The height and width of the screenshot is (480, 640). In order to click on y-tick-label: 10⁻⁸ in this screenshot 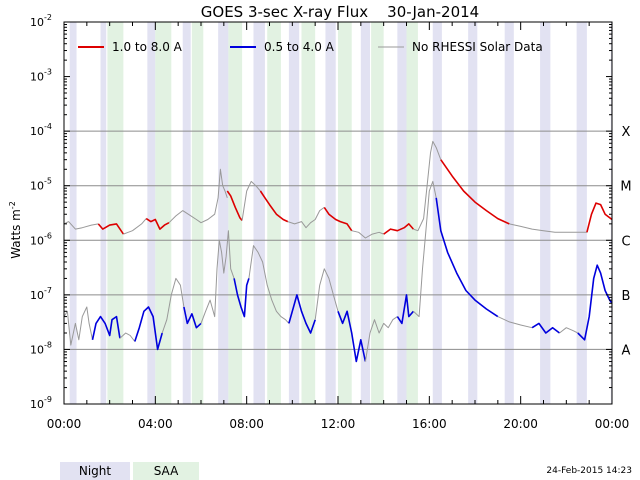, I will do `click(41, 348)`.